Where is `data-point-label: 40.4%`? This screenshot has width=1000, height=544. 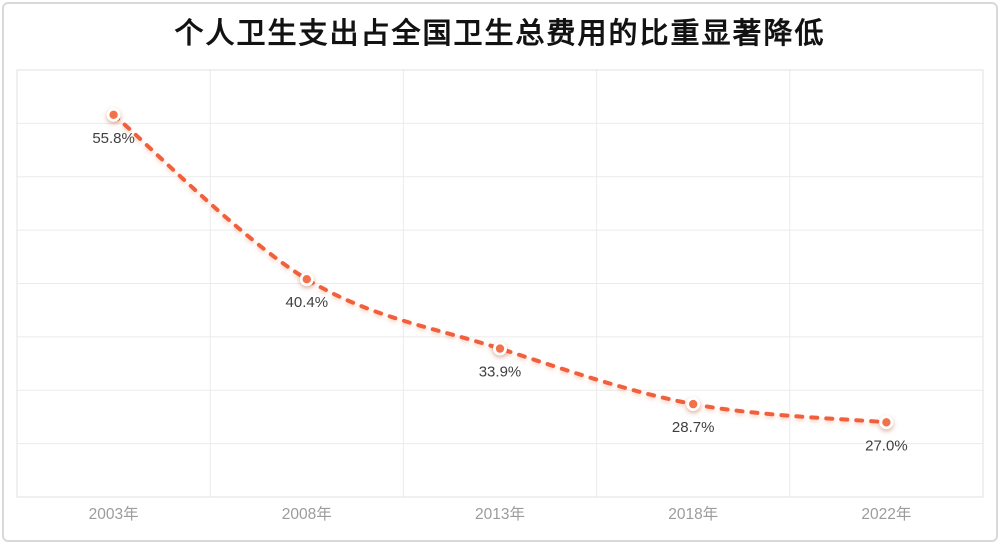
data-point-label: 40.4% is located at coordinates (307, 302).